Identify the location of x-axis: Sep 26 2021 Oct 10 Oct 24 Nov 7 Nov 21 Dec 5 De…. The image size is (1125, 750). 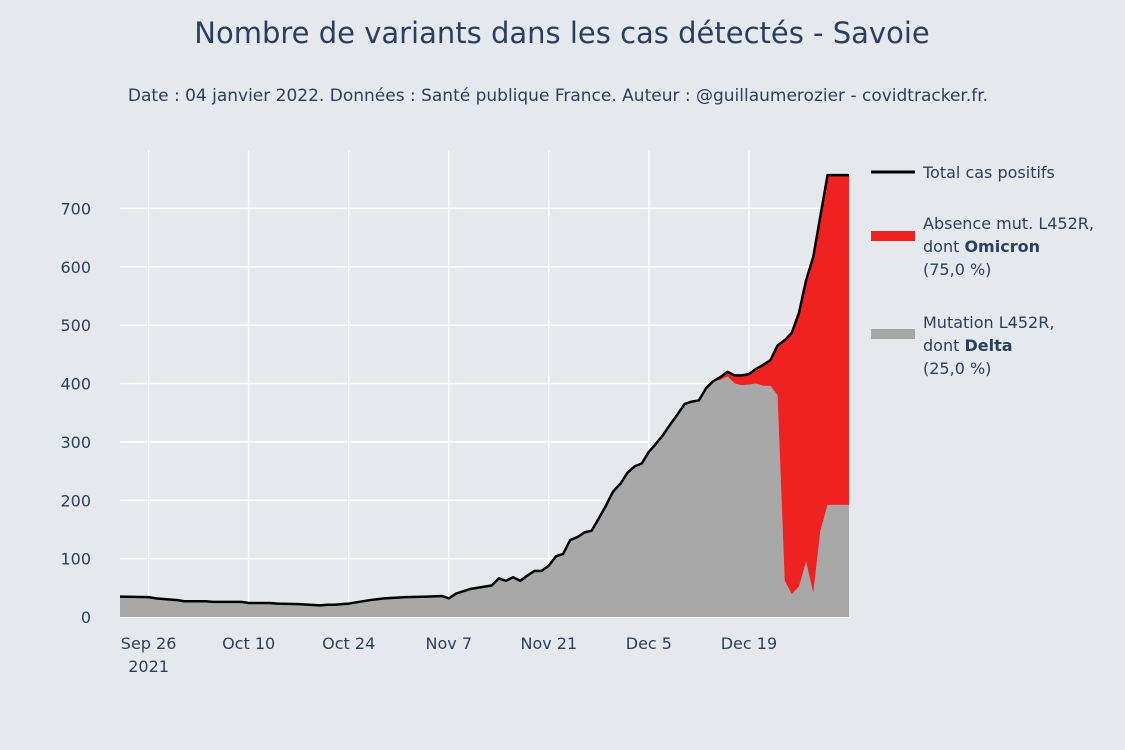
(449, 655).